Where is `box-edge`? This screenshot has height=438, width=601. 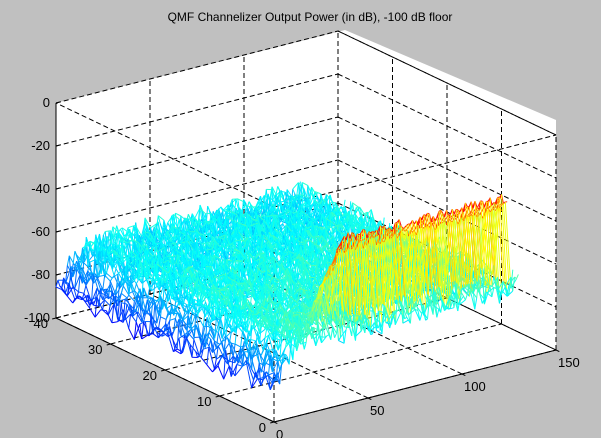
box-edge is located at coordinates (447, 83).